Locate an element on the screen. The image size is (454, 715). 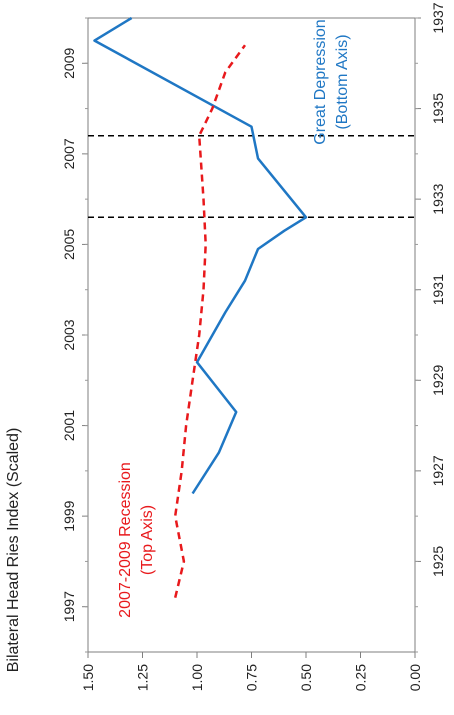
series-label-great-depression-line2: (Bottom Axis) is located at coordinates (342, 81).